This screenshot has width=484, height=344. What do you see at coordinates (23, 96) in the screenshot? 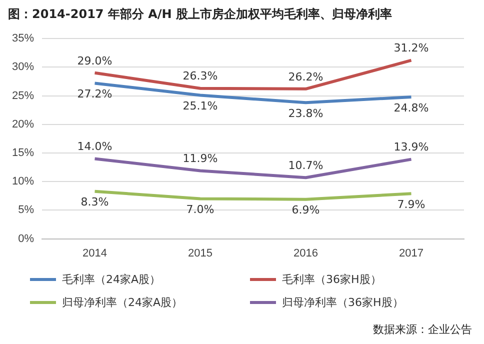
I see `y-tick-label: 25%` at bounding box center [23, 96].